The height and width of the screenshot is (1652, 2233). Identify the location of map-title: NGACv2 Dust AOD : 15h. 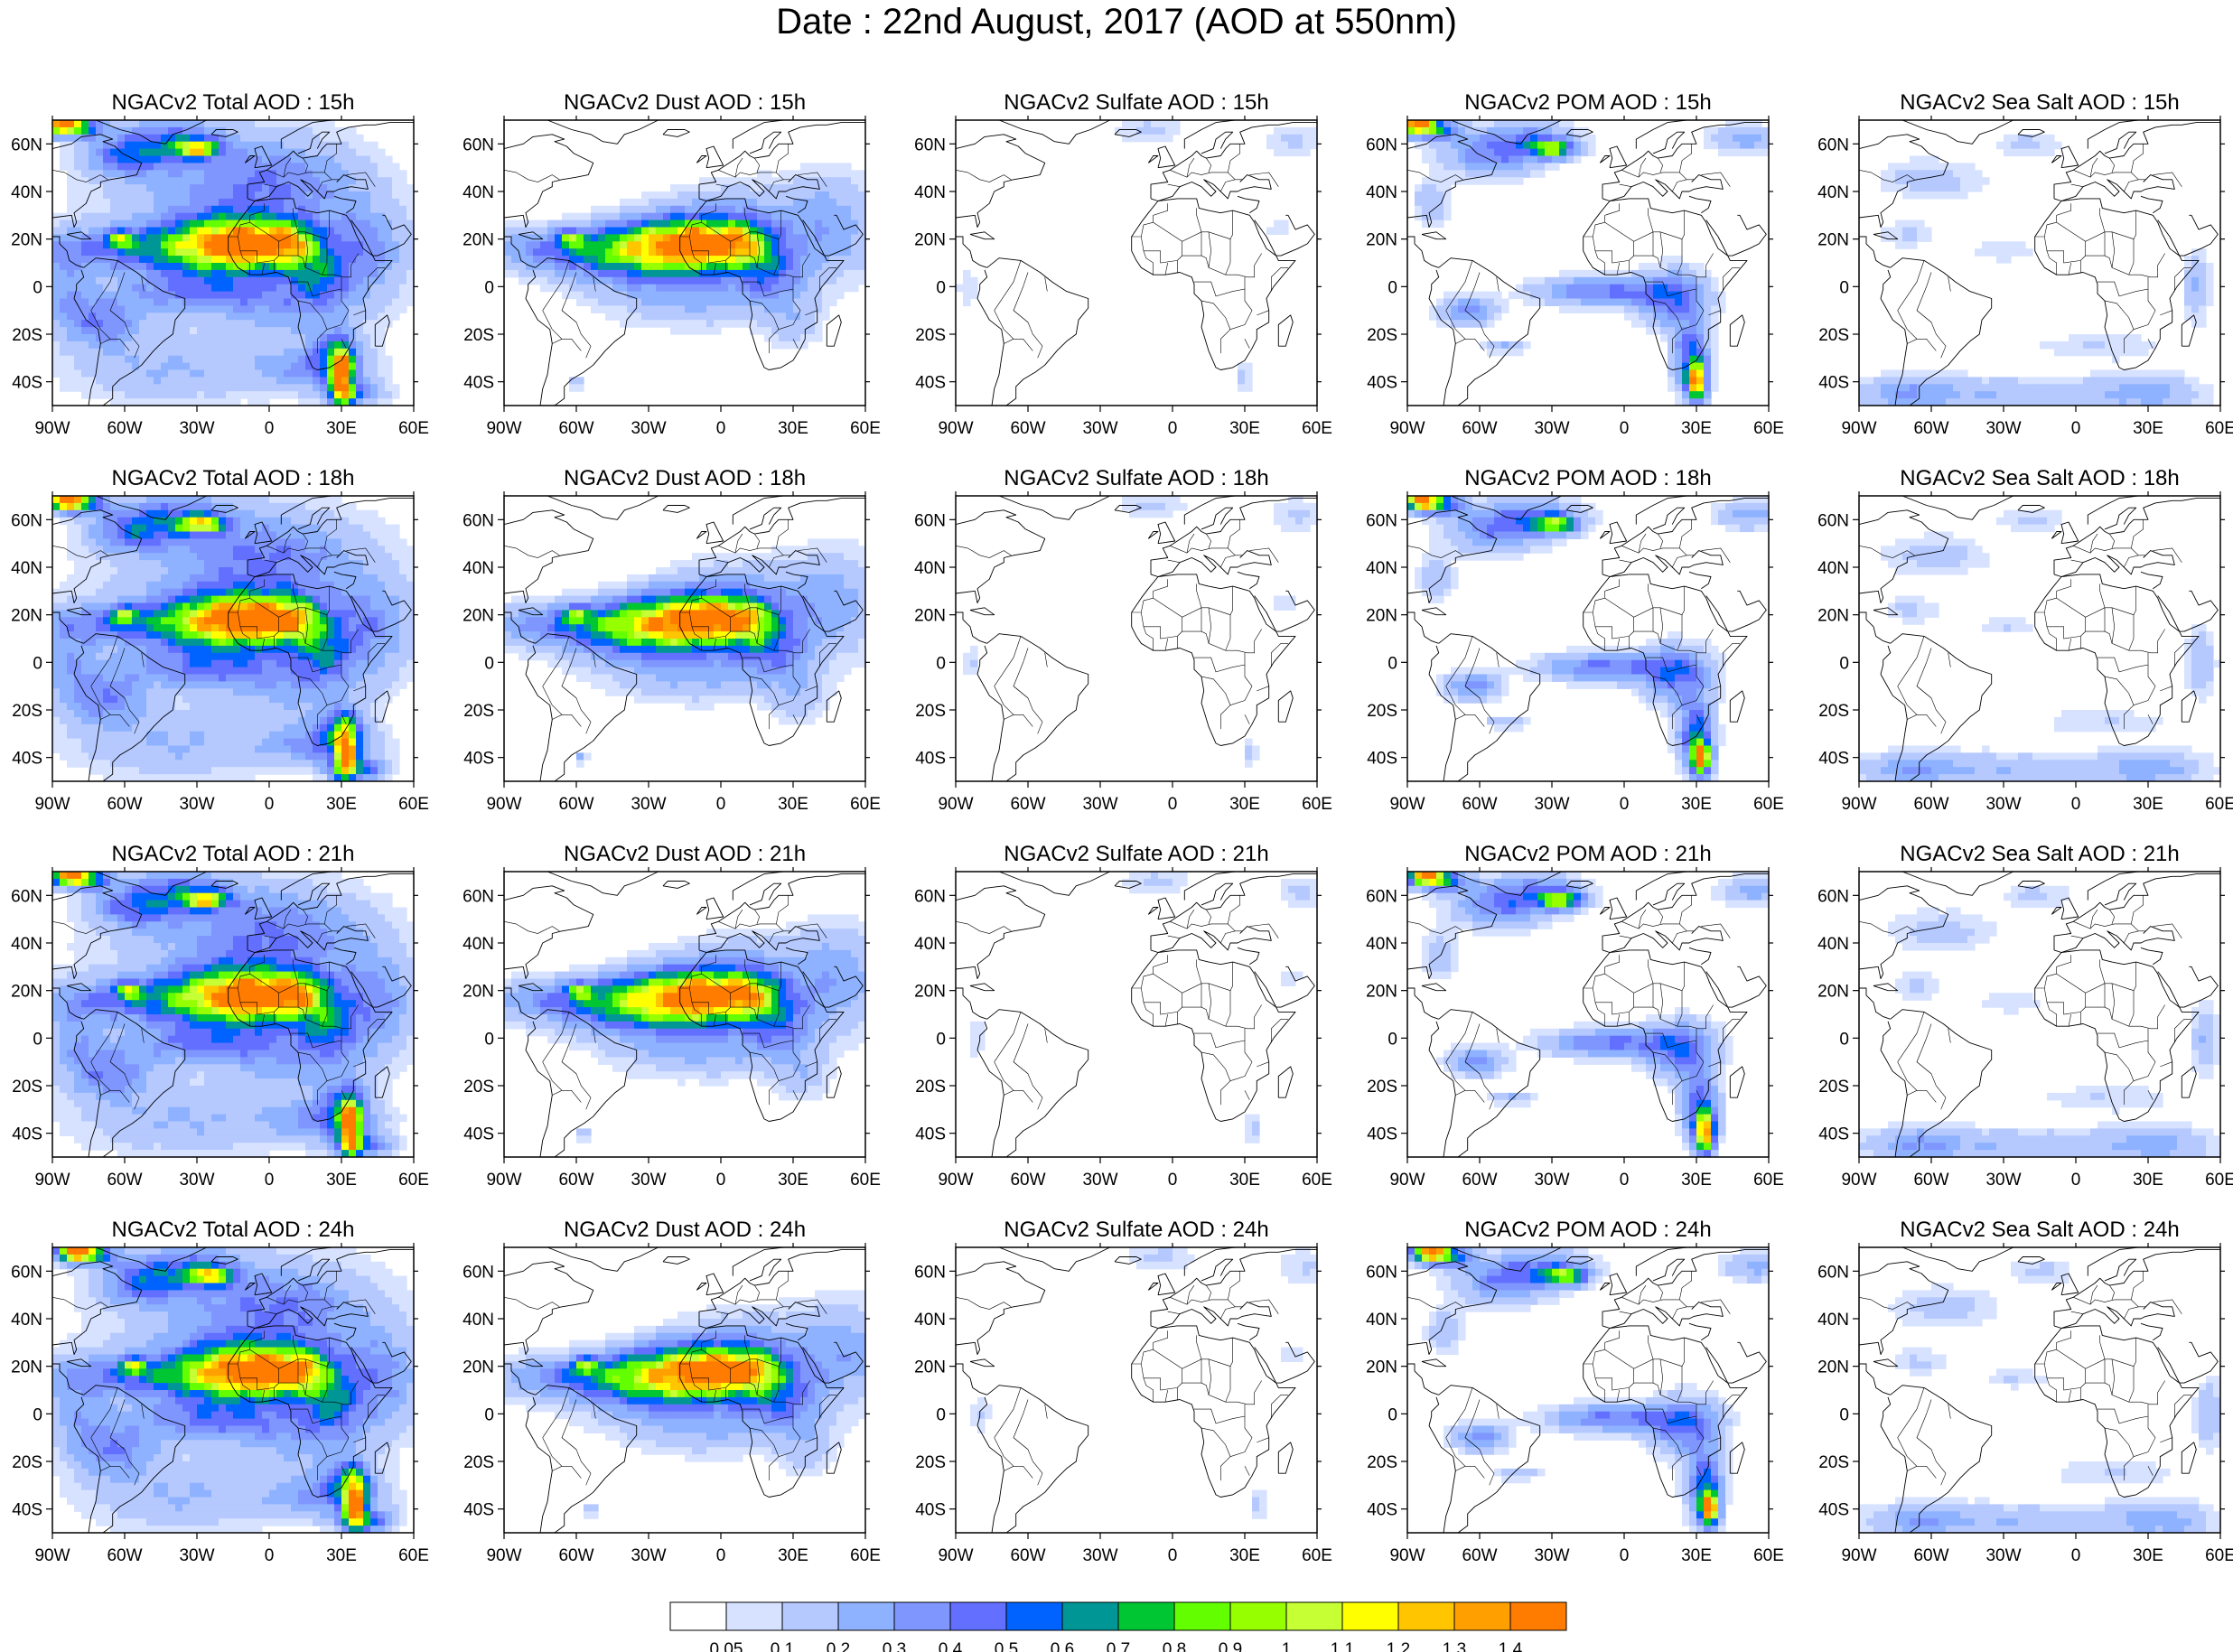
(685, 102).